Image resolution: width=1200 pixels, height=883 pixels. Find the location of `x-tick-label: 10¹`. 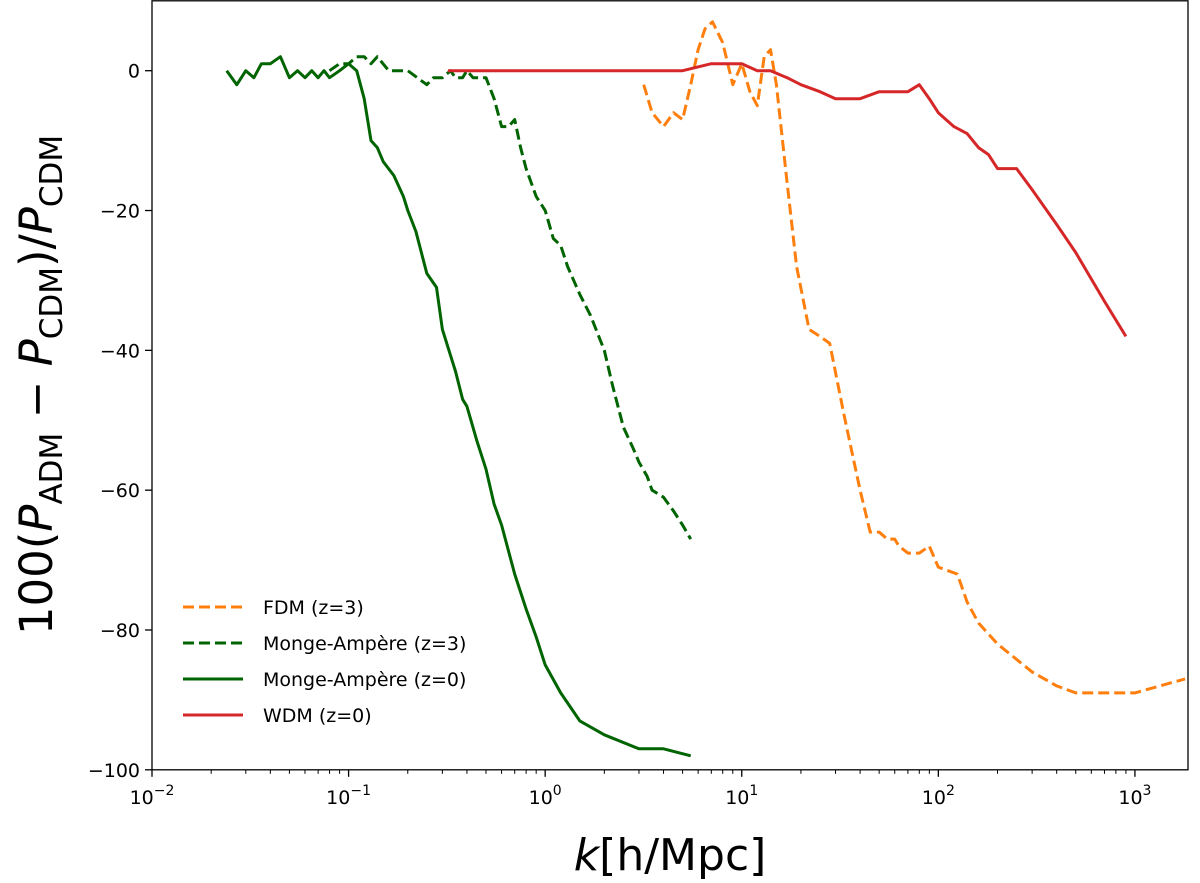

x-tick-label: 10¹ is located at coordinates (741, 796).